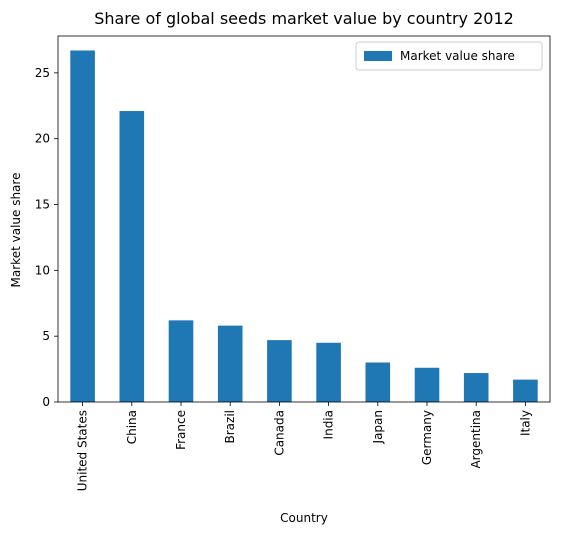 The height and width of the screenshot is (535, 562). What do you see at coordinates (16, 230) in the screenshot?
I see `y-axis-label: Market value share` at bounding box center [16, 230].